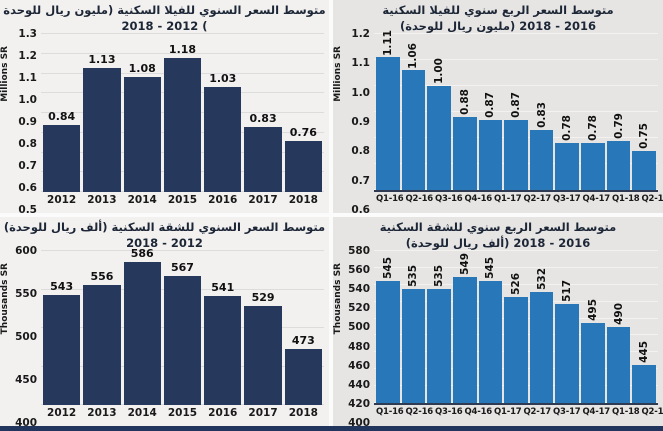 The height and width of the screenshot is (431, 663). I want to click on y-axis-unit-label: Thousands SR, so click(338, 299).